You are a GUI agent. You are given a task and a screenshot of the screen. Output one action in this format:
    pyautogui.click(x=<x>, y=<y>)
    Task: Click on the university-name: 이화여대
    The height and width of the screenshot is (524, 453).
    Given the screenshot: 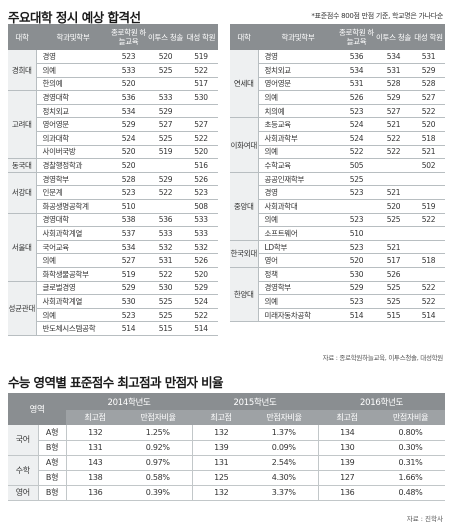 What is the action you would take?
    pyautogui.click(x=244, y=145)
    